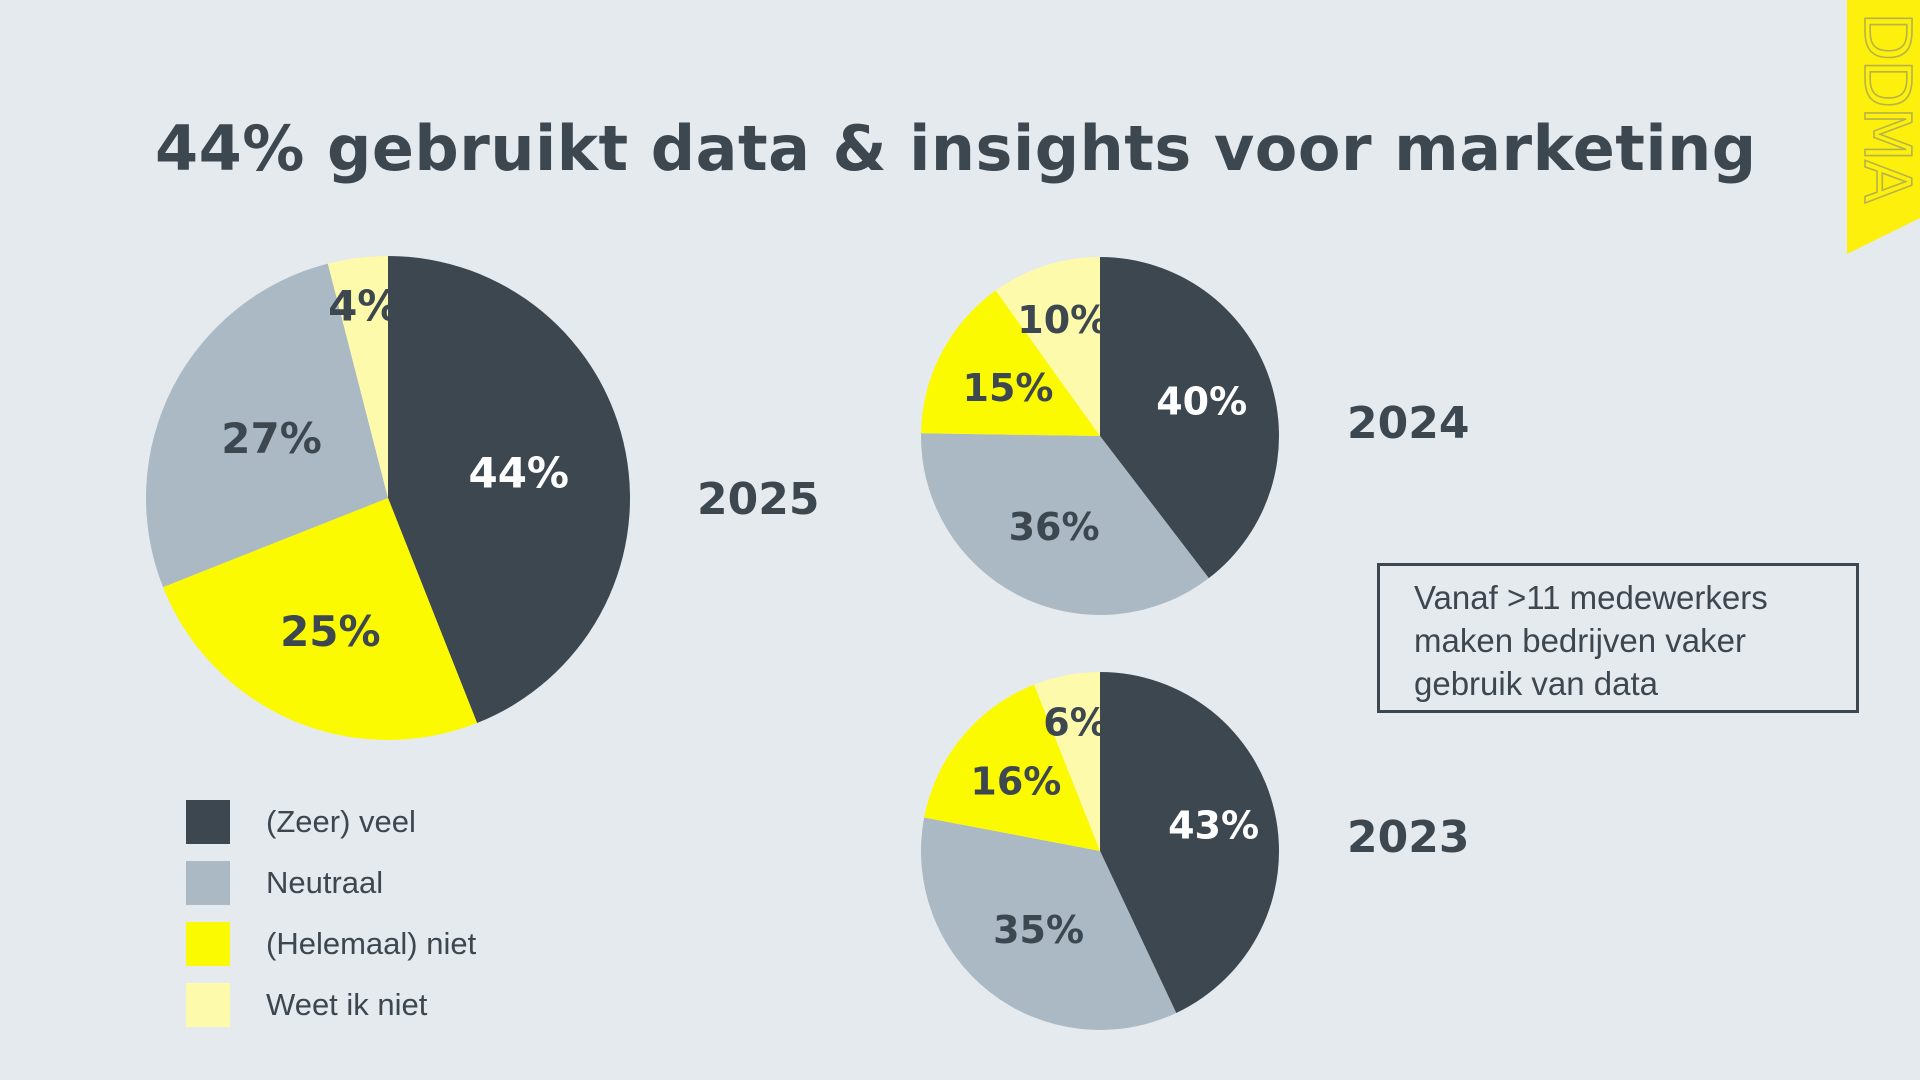 This screenshot has height=1080, width=1920. What do you see at coordinates (1884, 108) in the screenshot?
I see `logo-text: DDMA` at bounding box center [1884, 108].